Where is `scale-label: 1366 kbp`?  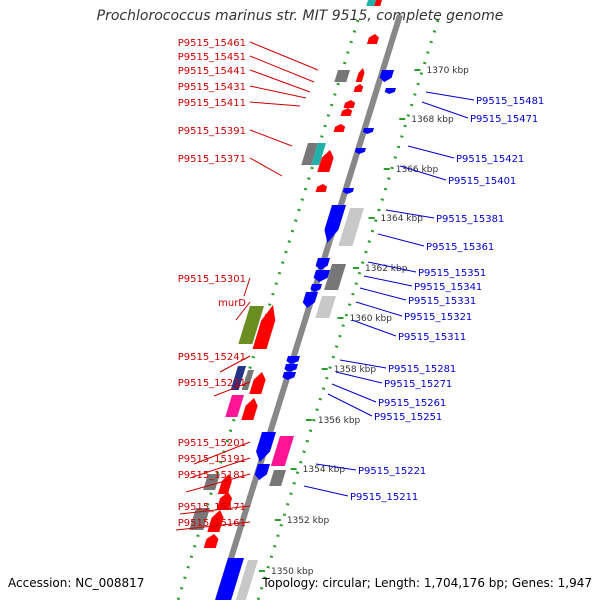
scale-label: 1366 kbp is located at coordinates (417, 170).